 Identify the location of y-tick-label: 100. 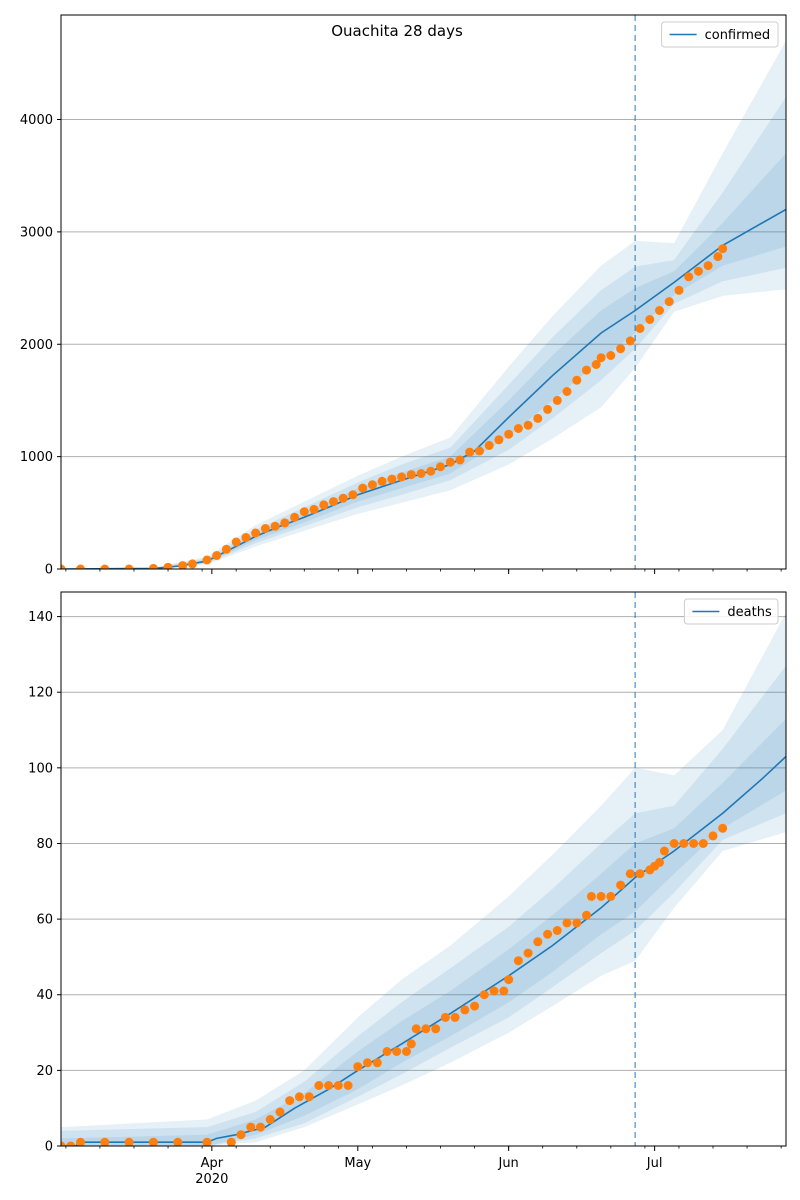
(40, 768).